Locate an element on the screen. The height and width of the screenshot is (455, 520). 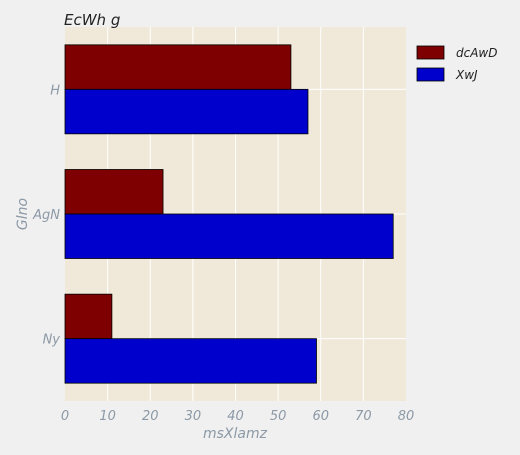
x-tick-label: 40 is located at coordinates (235, 416).